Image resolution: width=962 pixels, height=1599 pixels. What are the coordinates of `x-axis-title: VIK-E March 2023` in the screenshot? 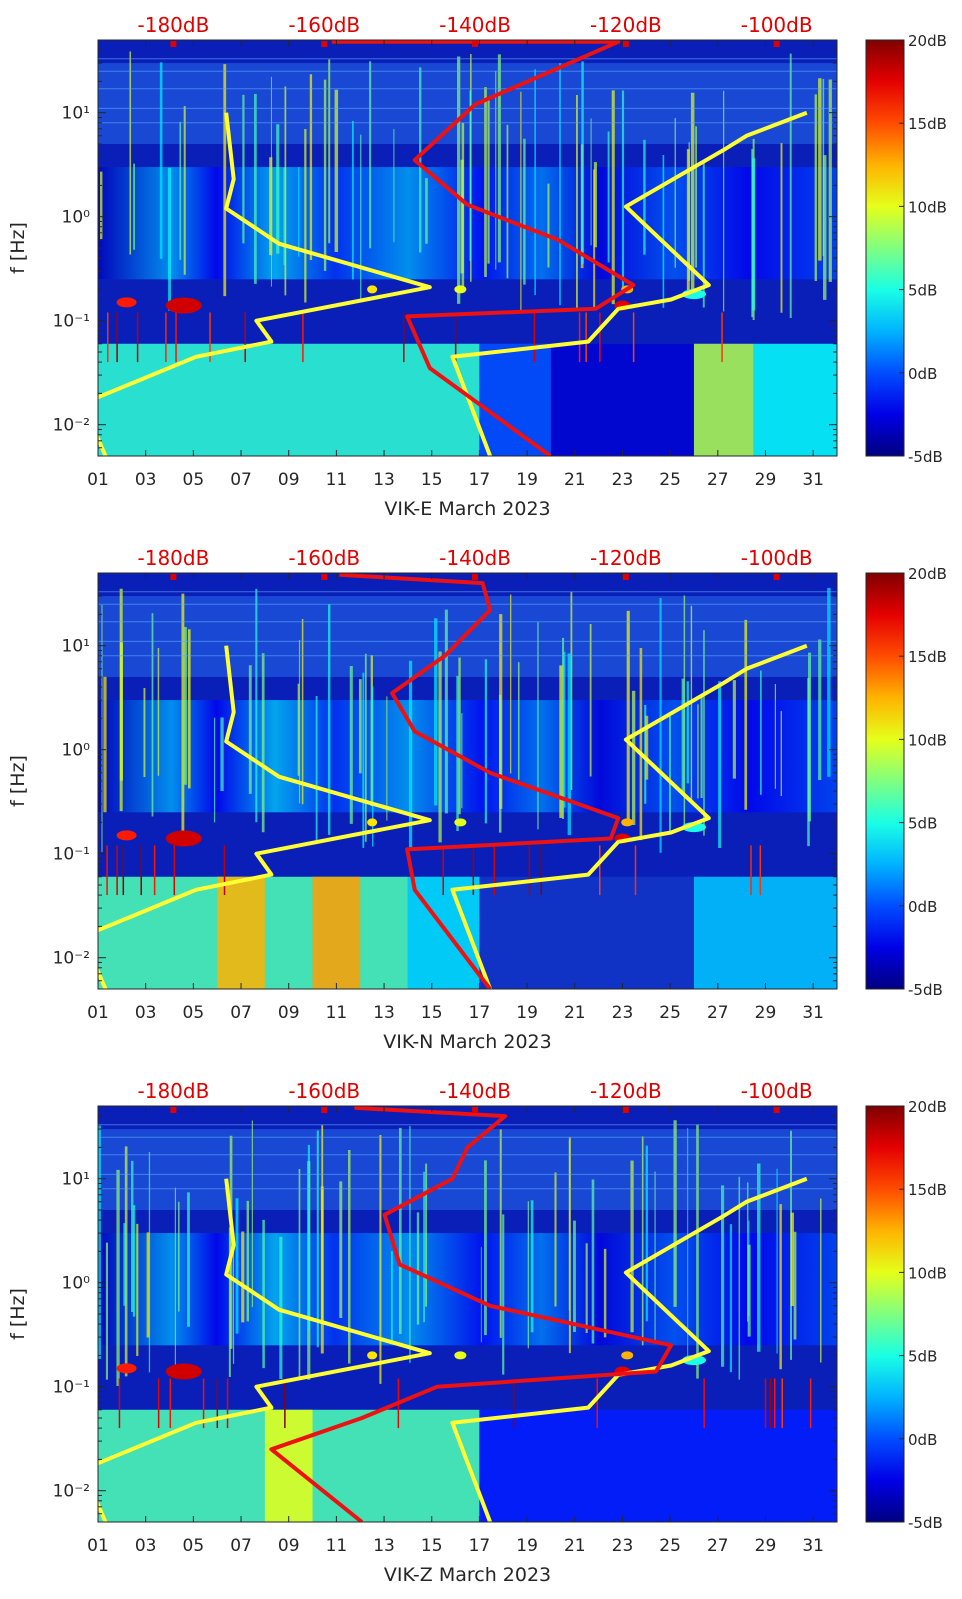 It's located at (467, 509).